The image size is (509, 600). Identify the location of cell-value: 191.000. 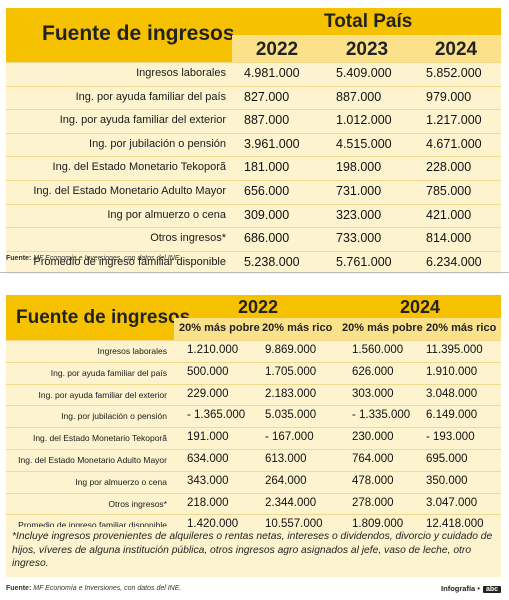
(208, 437).